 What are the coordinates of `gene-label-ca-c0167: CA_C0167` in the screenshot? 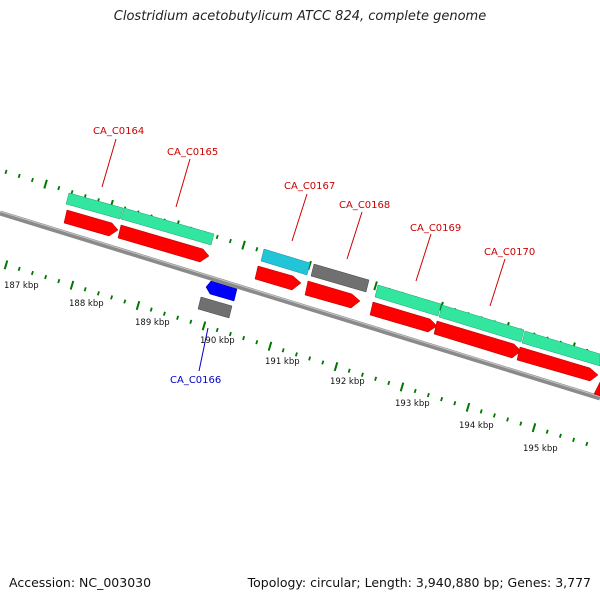 It's located at (309, 186).